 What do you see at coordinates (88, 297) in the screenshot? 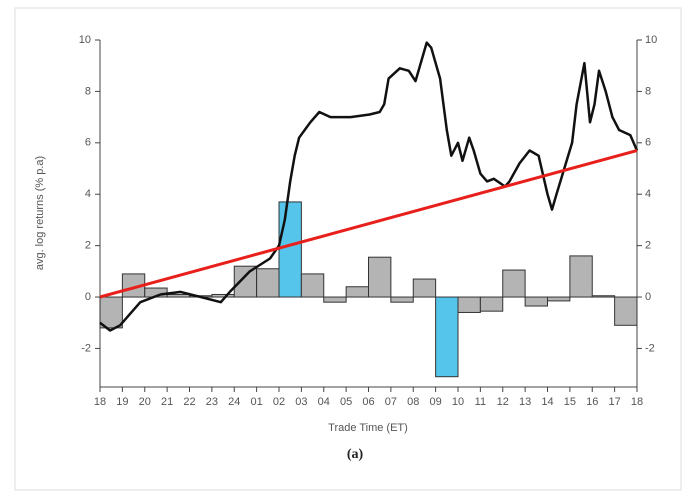
I see `y-tick-label: 0` at bounding box center [88, 297].